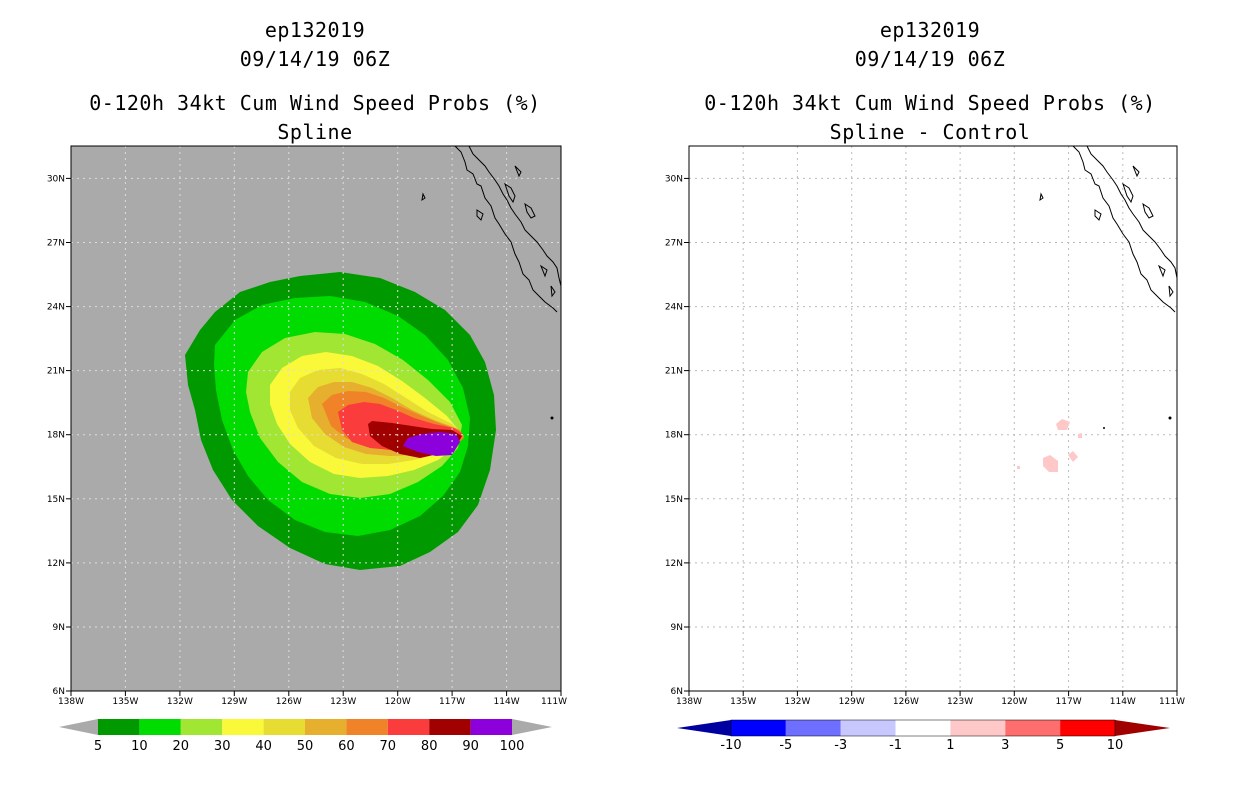 Image resolution: width=1236 pixels, height=800 pixels. What do you see at coordinates (674, 244) in the screenshot?
I see `right-lat-label: 27N` at bounding box center [674, 244].